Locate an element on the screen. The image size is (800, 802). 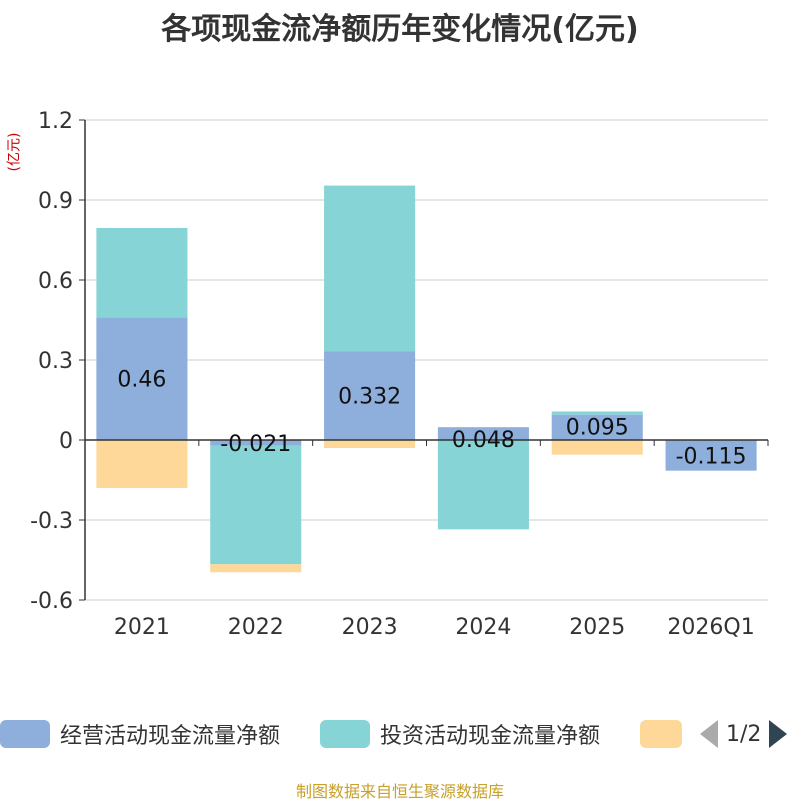
y-tick-label: 0.9 is located at coordinates (55, 201).